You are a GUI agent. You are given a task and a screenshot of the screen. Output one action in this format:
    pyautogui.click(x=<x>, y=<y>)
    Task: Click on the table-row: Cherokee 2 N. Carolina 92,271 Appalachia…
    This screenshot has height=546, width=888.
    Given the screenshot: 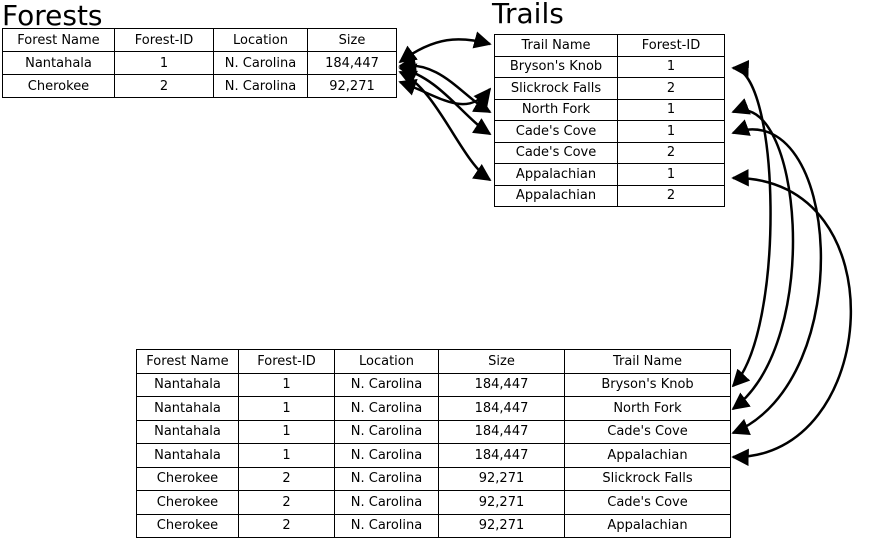 What is the action you would take?
    pyautogui.click(x=433, y=525)
    